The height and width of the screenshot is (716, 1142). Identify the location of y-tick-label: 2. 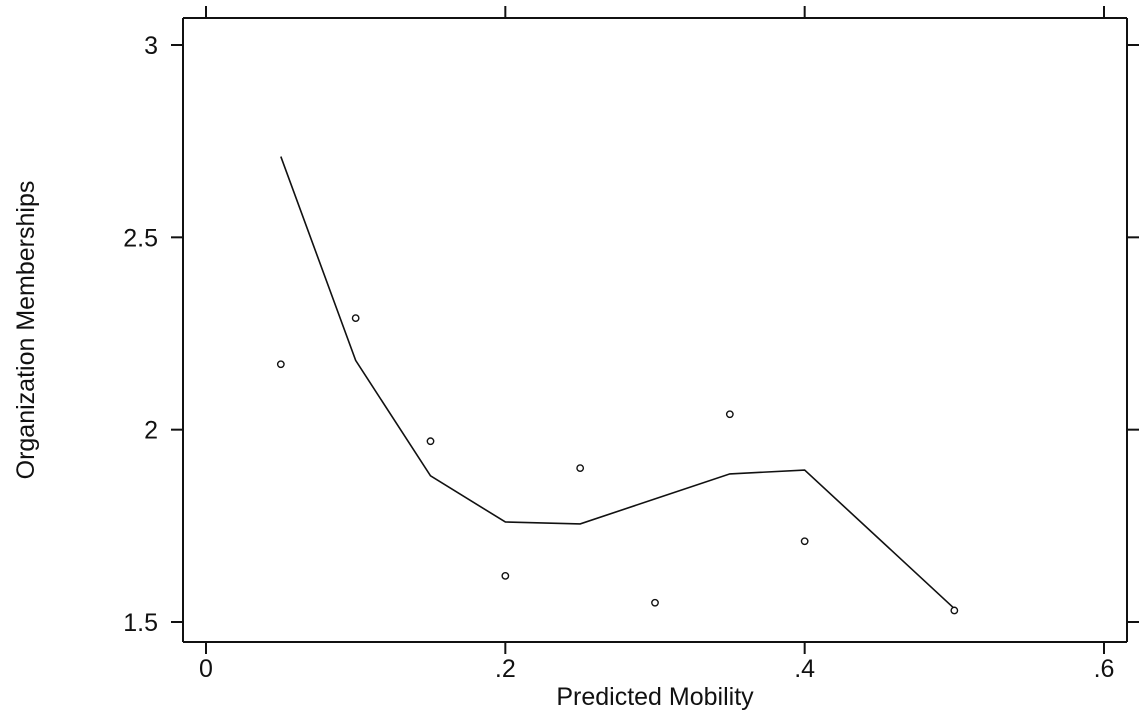
(151, 431).